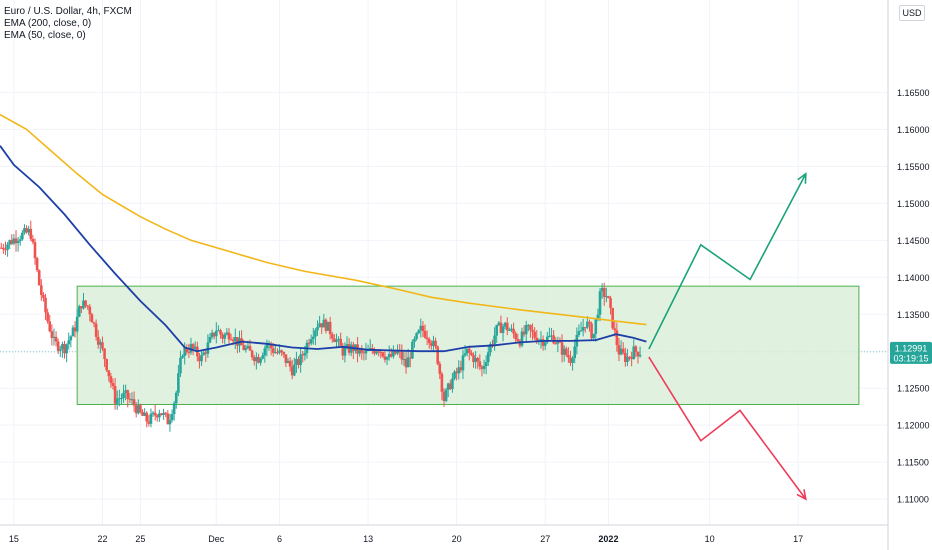 The width and height of the screenshot is (932, 550). What do you see at coordinates (545, 539) in the screenshot?
I see `x-tick-label: 27` at bounding box center [545, 539].